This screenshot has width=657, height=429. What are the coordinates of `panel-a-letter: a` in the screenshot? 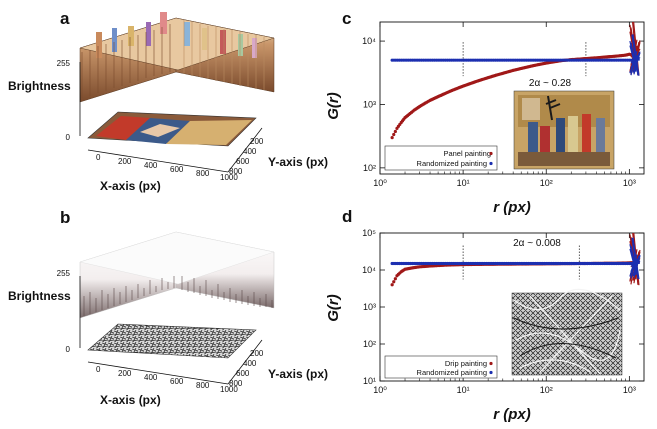 It's located at (65, 18).